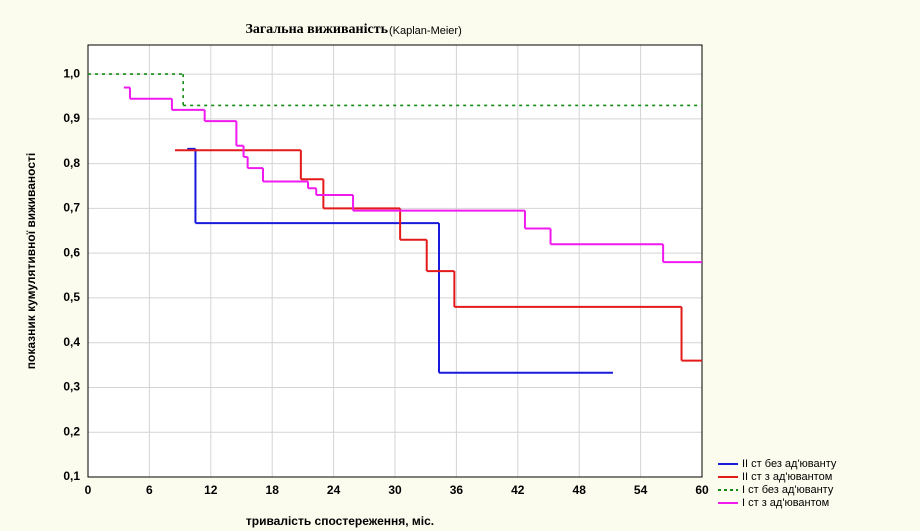 The width and height of the screenshot is (920, 531). What do you see at coordinates (149, 490) in the screenshot?
I see `x-tick-label: 6` at bounding box center [149, 490].